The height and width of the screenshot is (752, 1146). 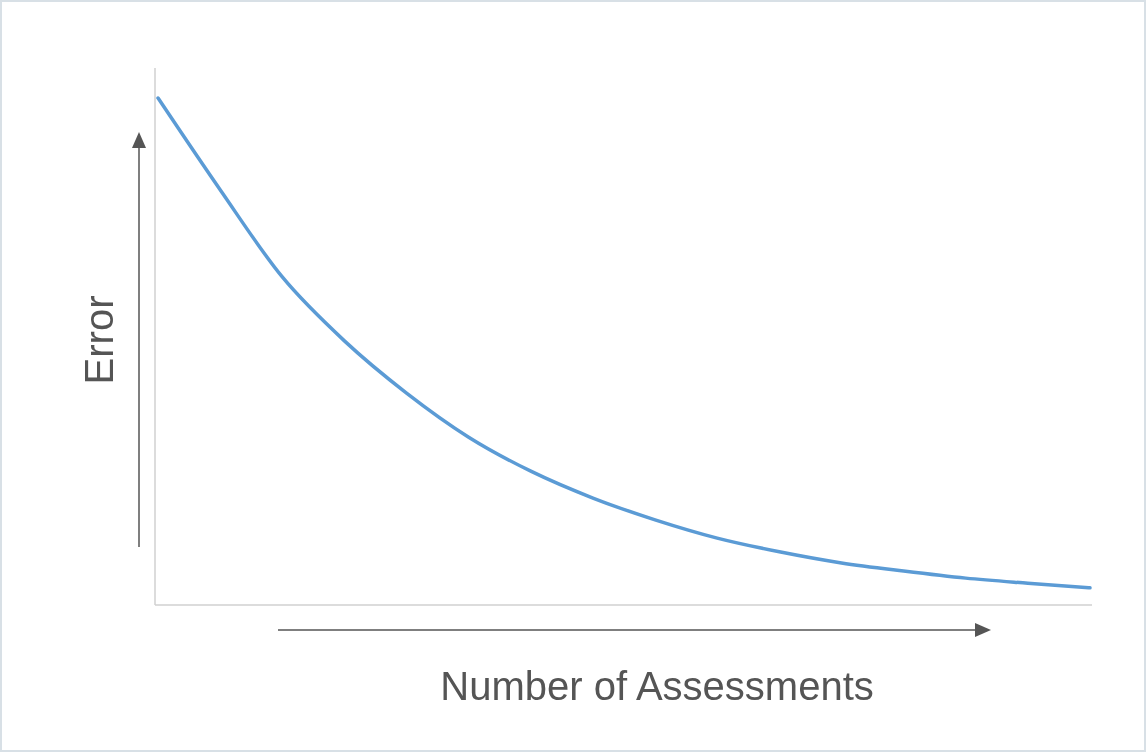 I want to click on y-axis-title: Error, so click(x=99, y=340).